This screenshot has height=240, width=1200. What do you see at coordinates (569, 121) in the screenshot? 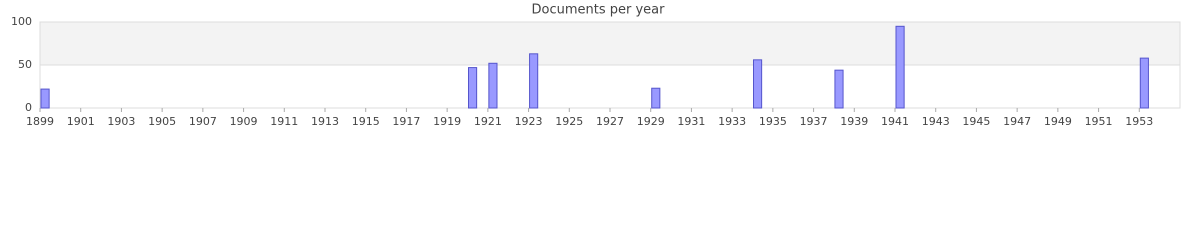
I see `x-tick-label: 1925` at bounding box center [569, 121].